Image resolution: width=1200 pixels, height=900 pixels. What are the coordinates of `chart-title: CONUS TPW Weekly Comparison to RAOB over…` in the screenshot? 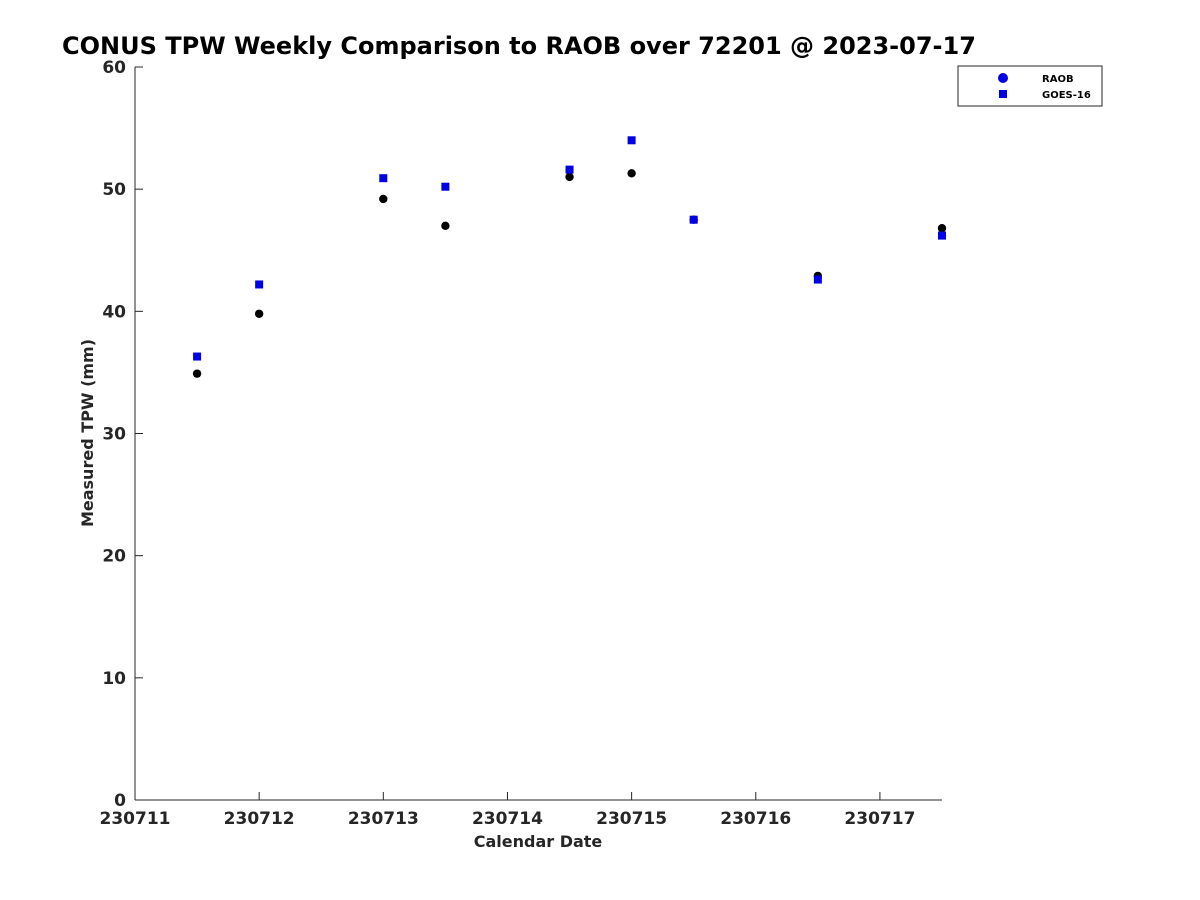 It's located at (519, 46).